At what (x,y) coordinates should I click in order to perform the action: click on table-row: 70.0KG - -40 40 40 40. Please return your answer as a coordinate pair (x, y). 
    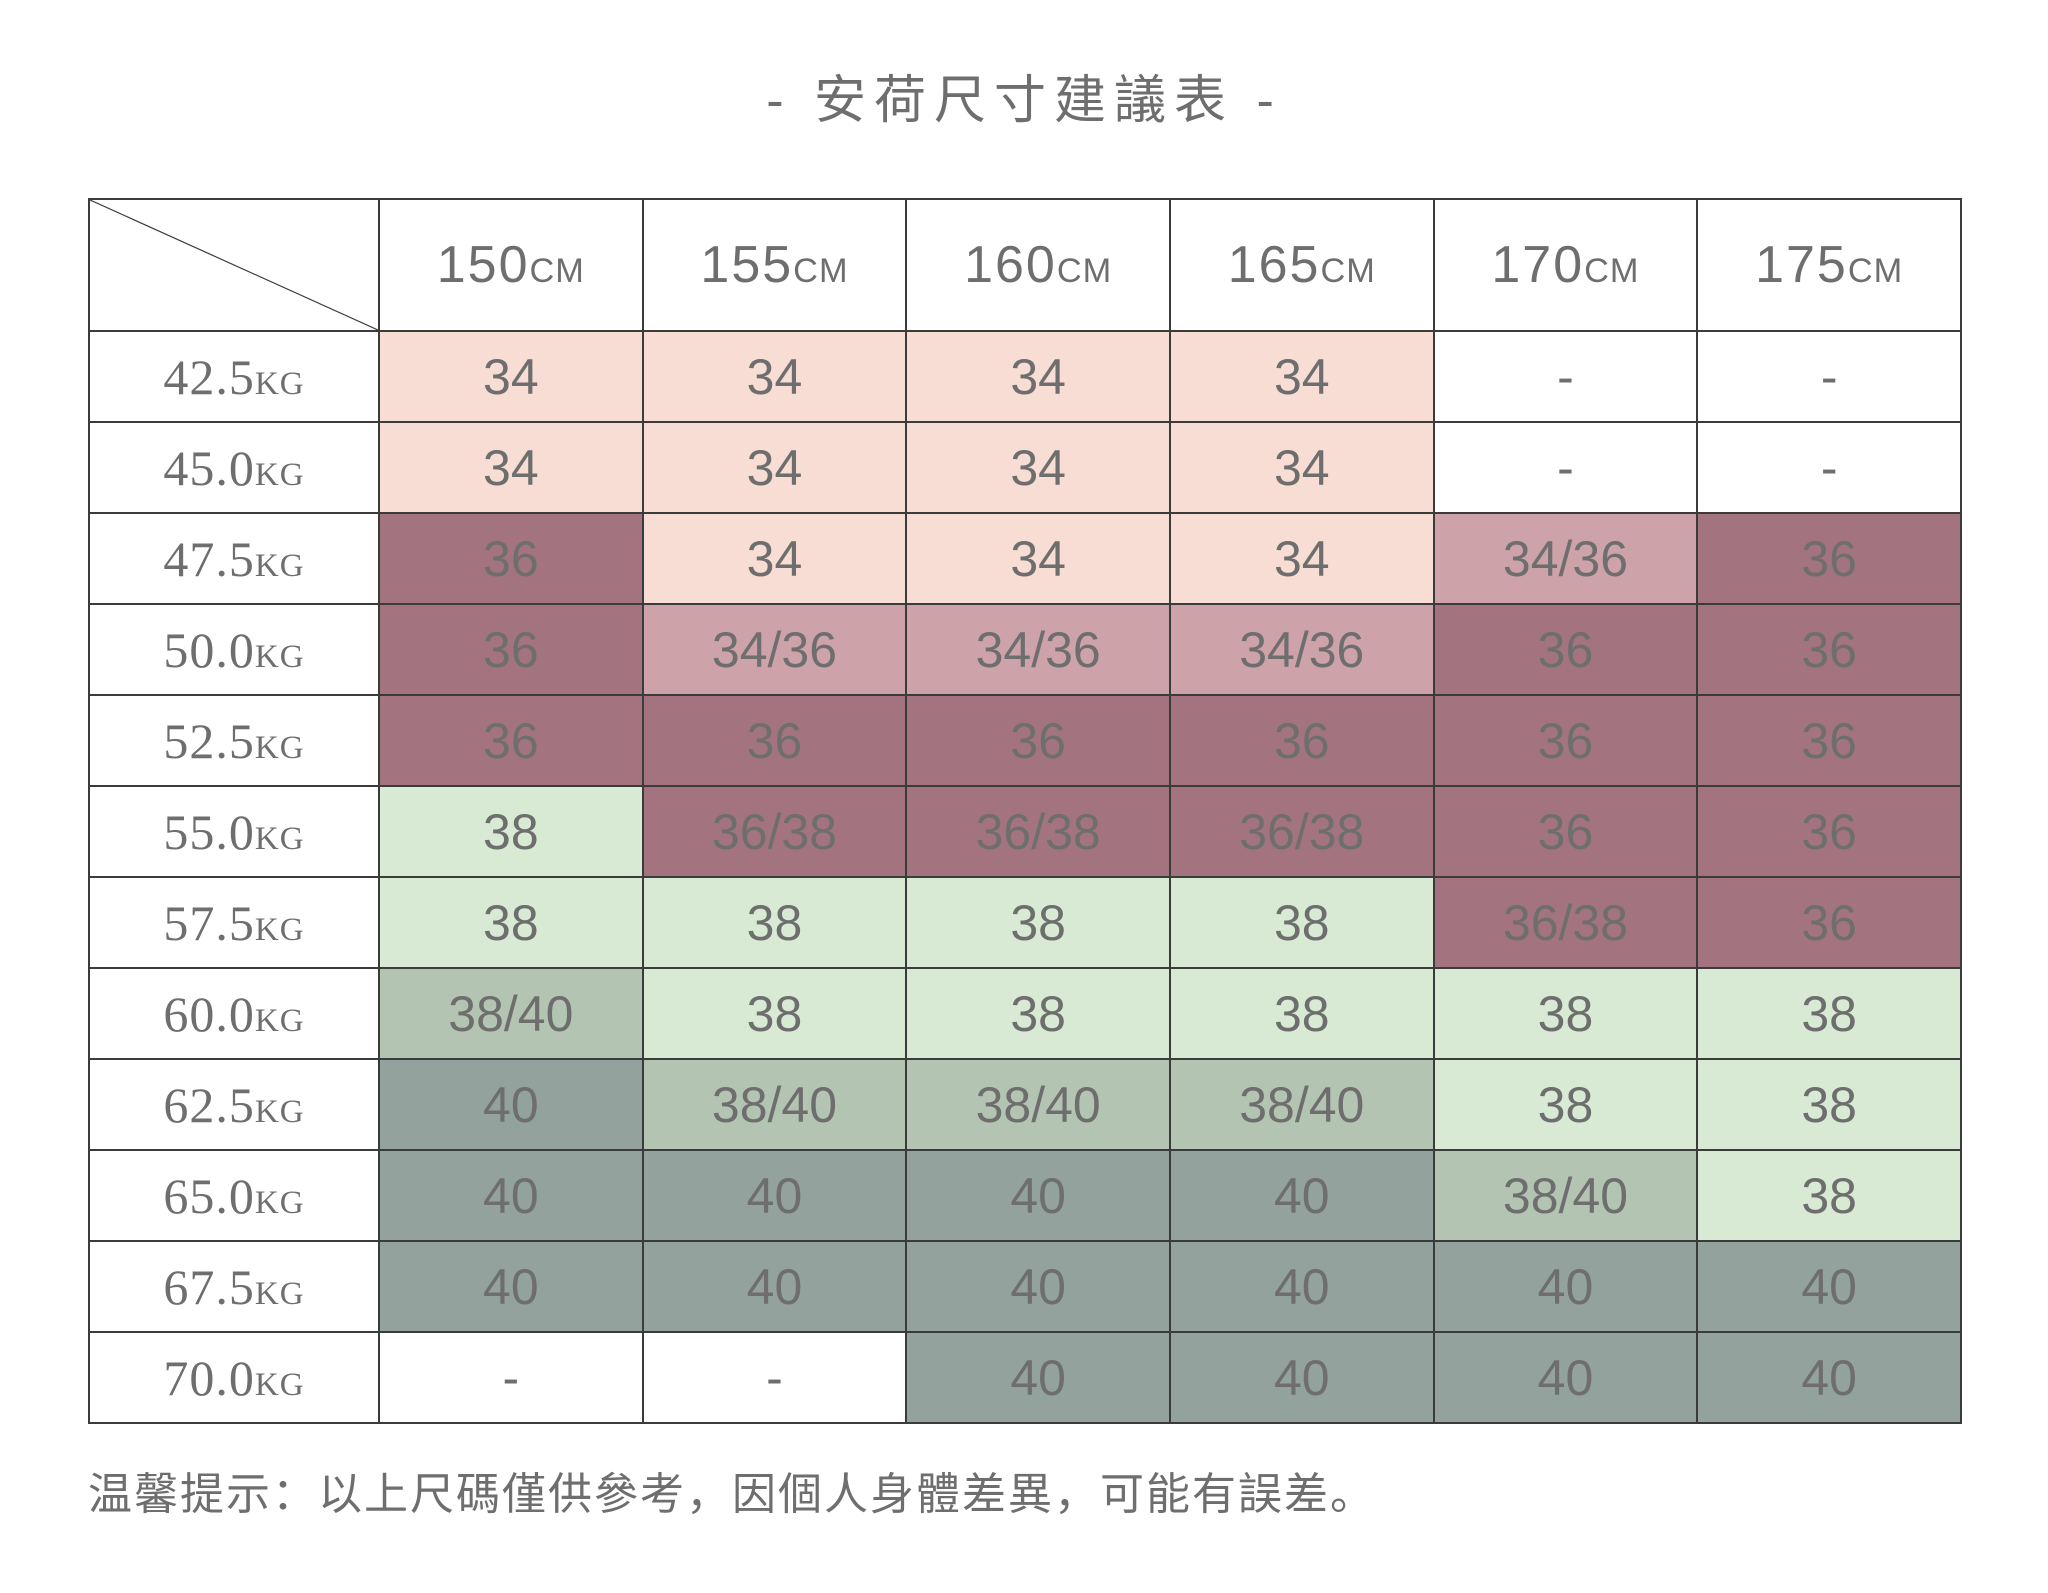
    Looking at the image, I should click on (1025, 1377).